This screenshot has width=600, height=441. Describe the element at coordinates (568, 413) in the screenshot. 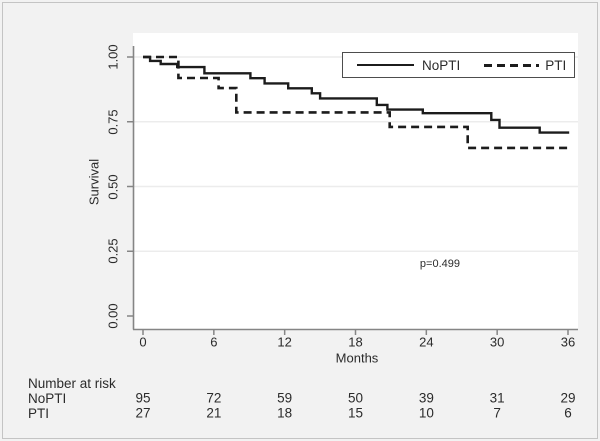

I see `risk-count: 6` at that location.